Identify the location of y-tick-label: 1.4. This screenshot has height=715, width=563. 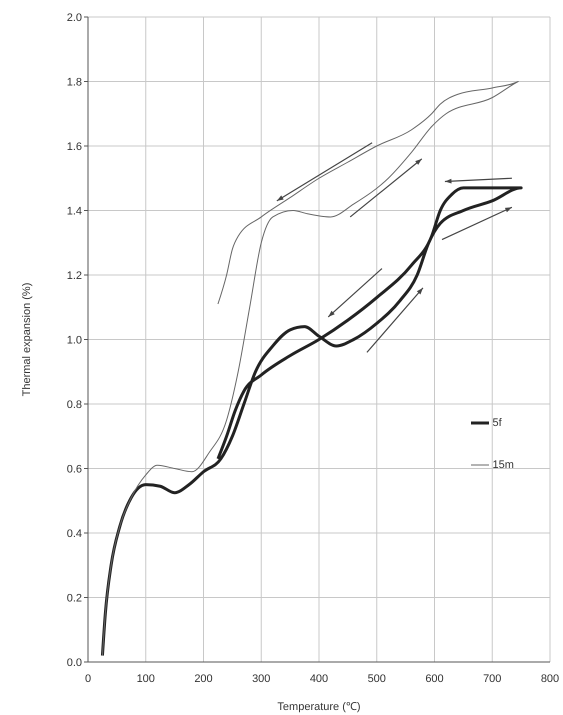
(74, 211).